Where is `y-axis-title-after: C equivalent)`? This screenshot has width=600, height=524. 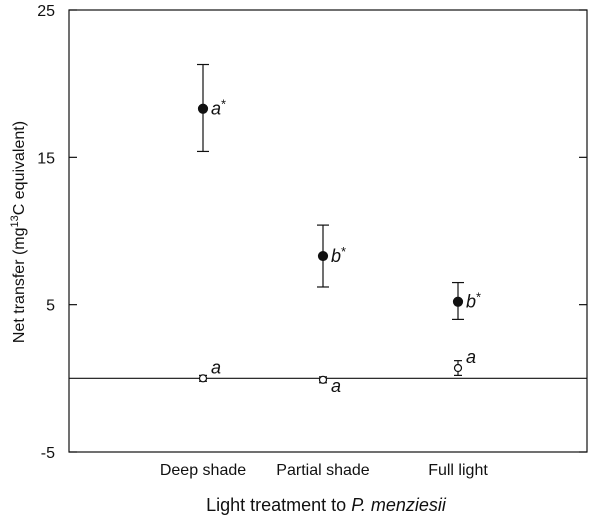
y-axis-title-after: C equivalent) is located at coordinates (19, 168).